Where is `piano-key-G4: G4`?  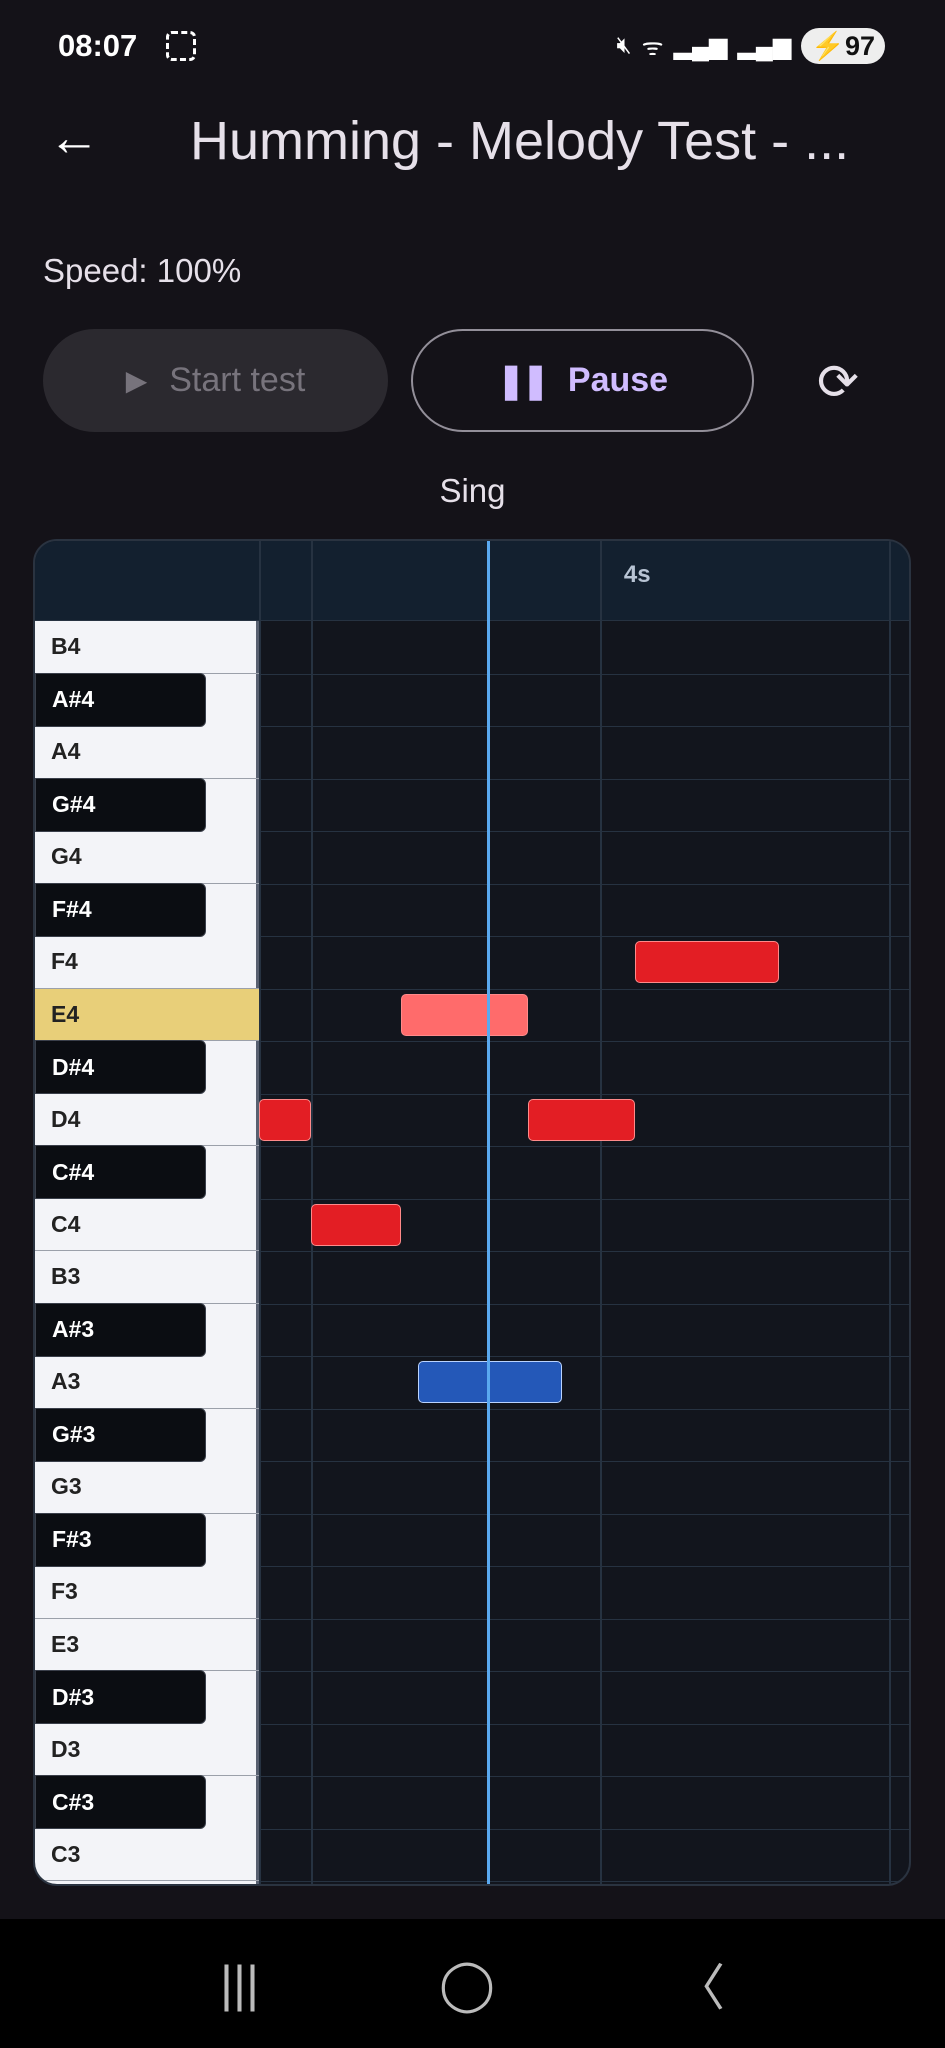
piano-key-G4: G4 is located at coordinates (147, 857).